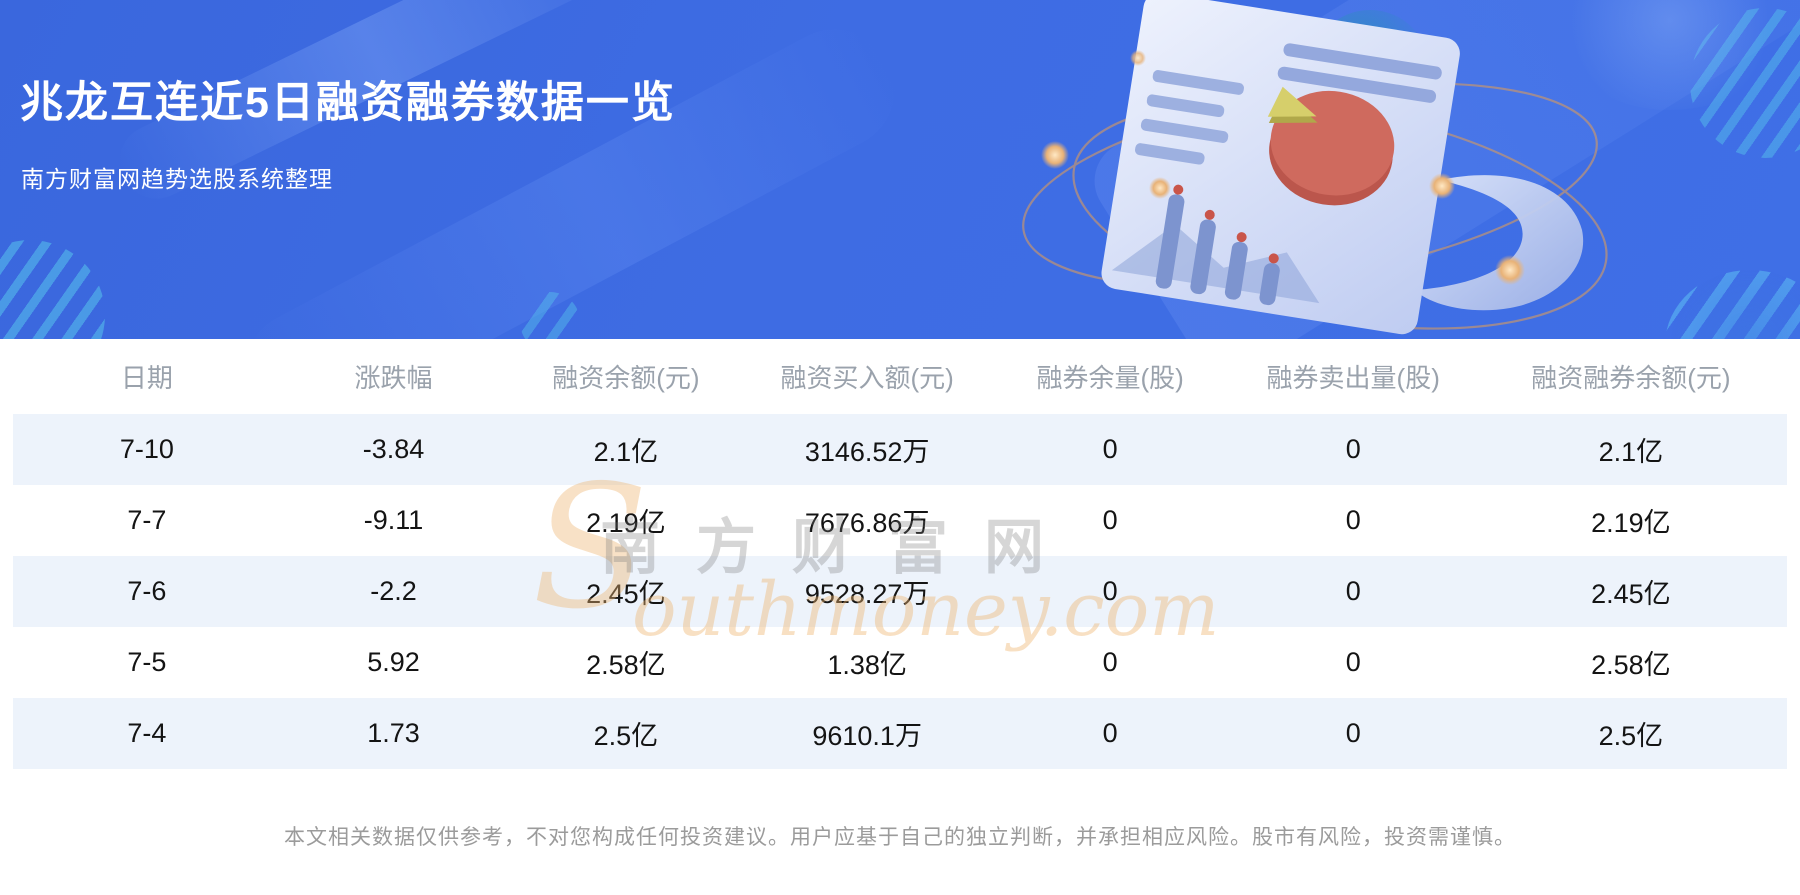  What do you see at coordinates (626, 452) in the screenshot?
I see `cell-financing-balance: 2.1亿` at bounding box center [626, 452].